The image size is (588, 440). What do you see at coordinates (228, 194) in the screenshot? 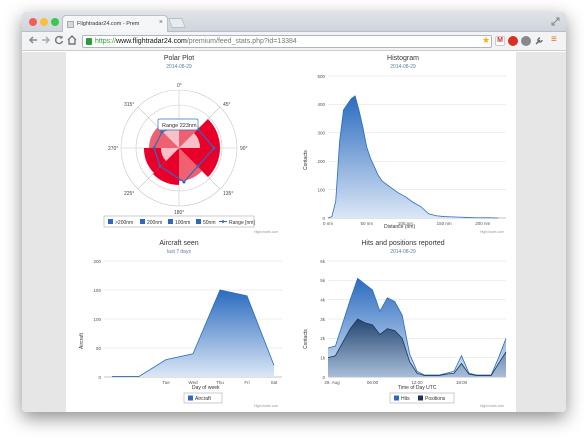
I see `polar-angle-label: 135°` at bounding box center [228, 194].